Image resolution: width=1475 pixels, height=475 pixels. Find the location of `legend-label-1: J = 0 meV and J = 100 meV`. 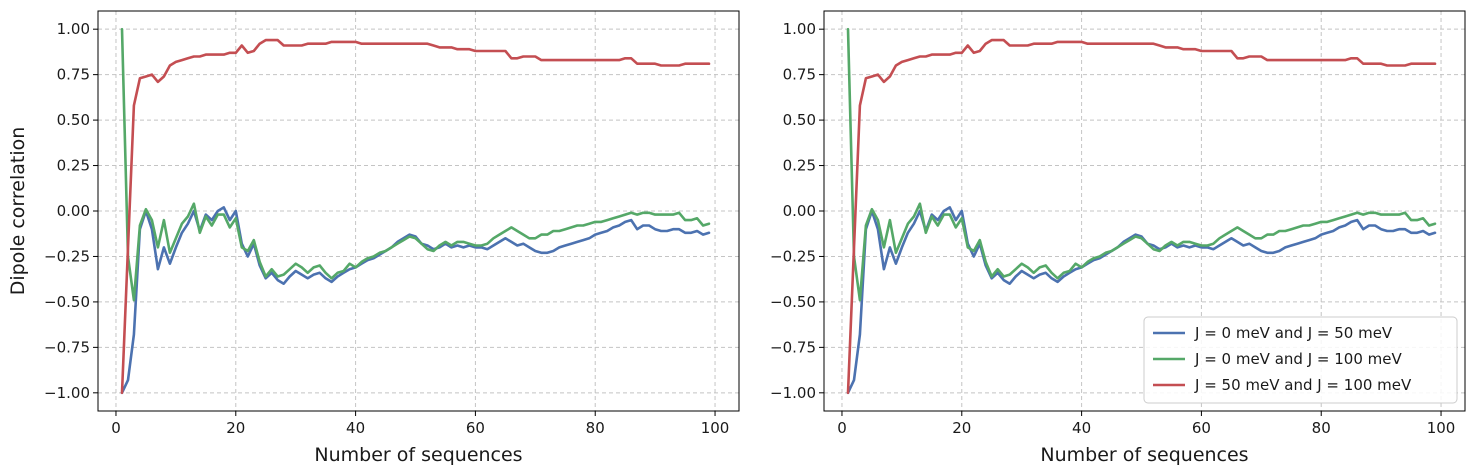

legend-label-1: J = 0 meV and J = 100 meV is located at coordinates (1298, 359).